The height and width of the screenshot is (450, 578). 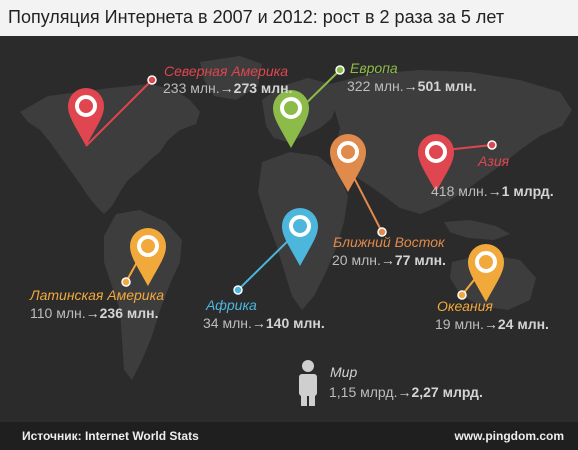 I want to click on region-stat-europe: 322 млн.→501 млн., so click(x=412, y=86).